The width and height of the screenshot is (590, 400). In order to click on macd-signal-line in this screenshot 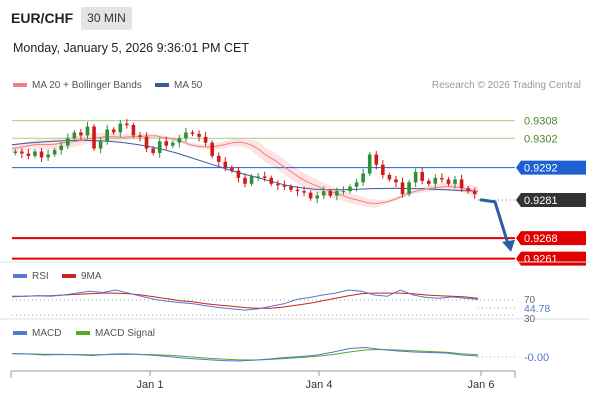, I will do `click(245, 354)`.